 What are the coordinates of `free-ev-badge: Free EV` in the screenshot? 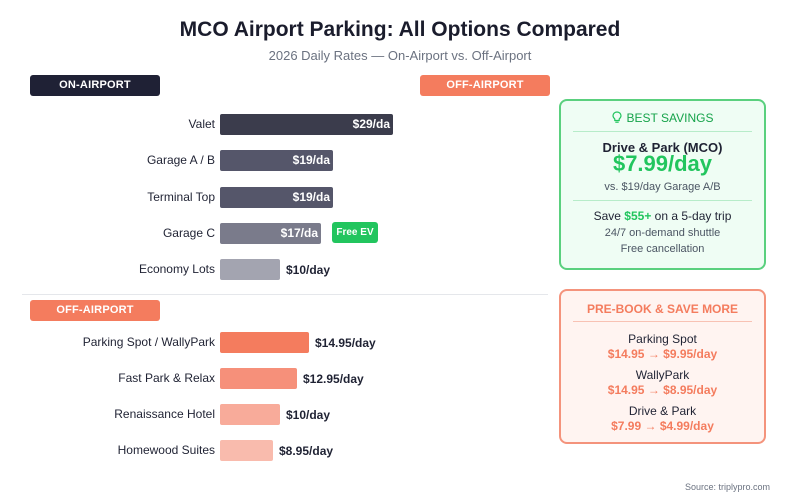 It's located at (355, 232).